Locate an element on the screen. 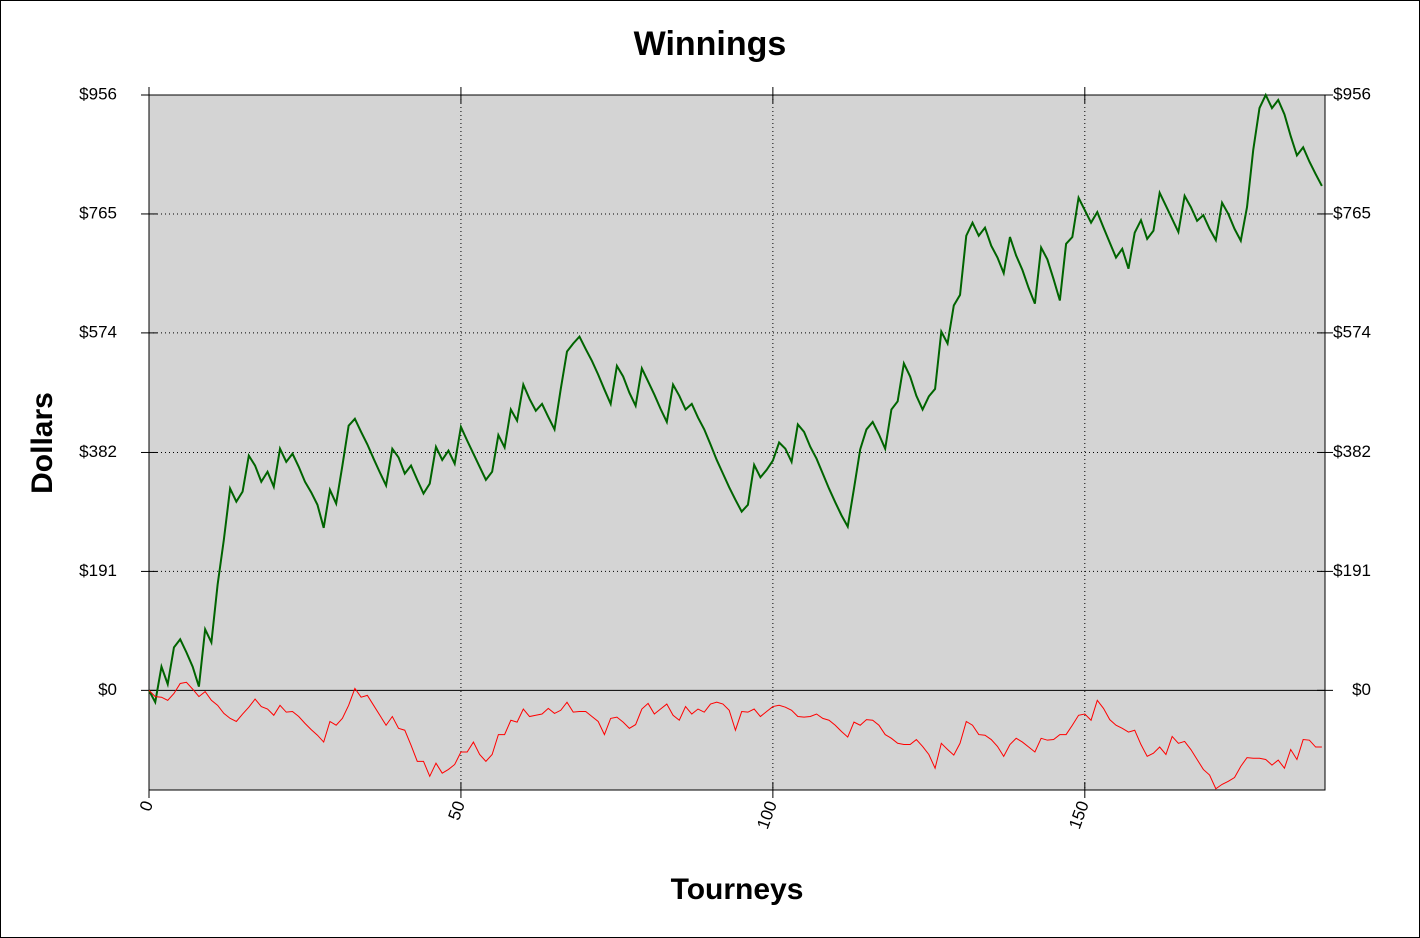  y2-tick-label: $191 is located at coordinates (1352, 570).